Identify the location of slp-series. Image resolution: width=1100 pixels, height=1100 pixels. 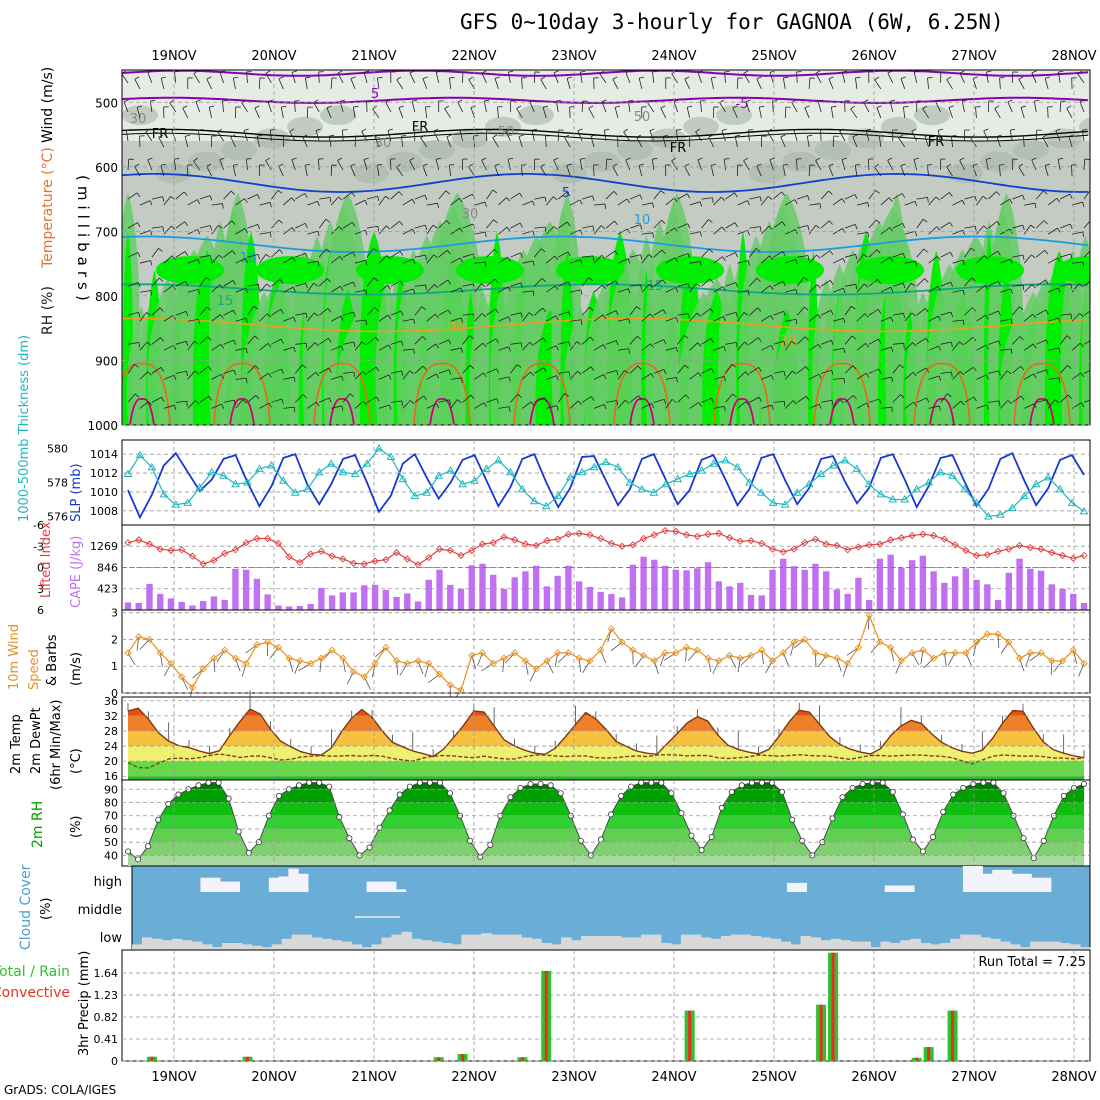
(606, 482).